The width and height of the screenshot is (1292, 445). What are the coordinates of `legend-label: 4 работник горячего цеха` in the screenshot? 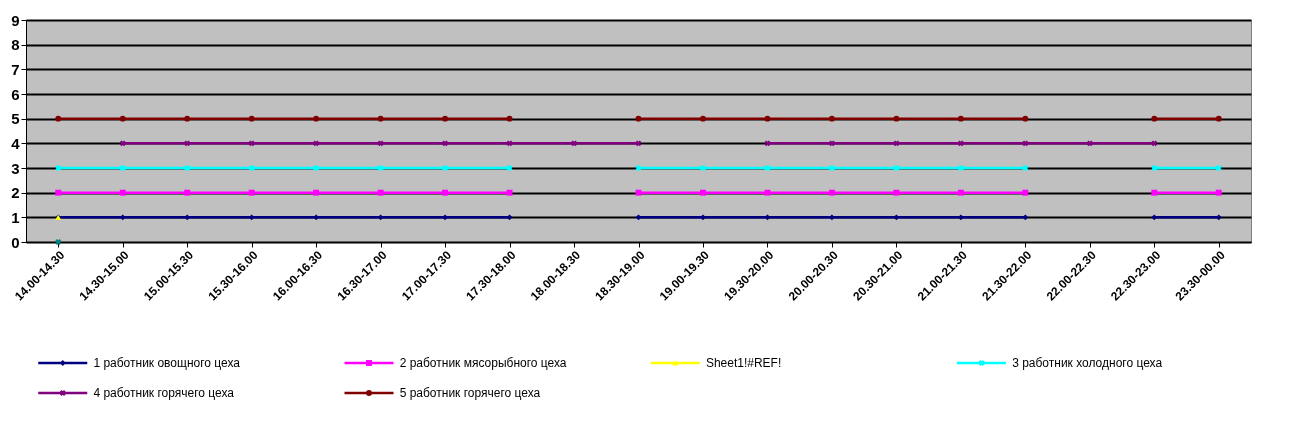 It's located at (164, 393).